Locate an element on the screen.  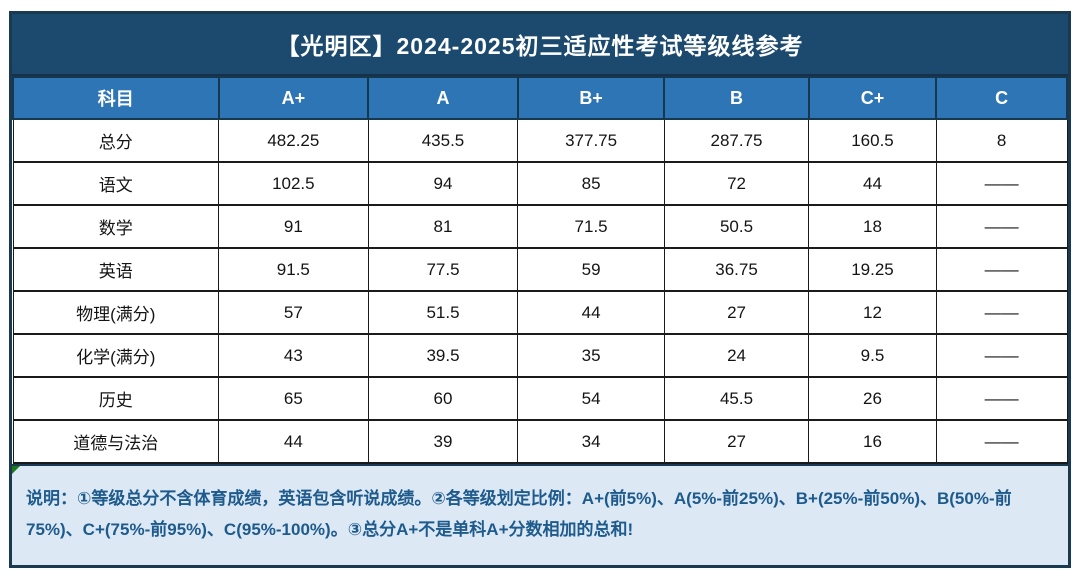
table-header: 科目 A+ A B+ B C+ C is located at coordinates (540, 98).